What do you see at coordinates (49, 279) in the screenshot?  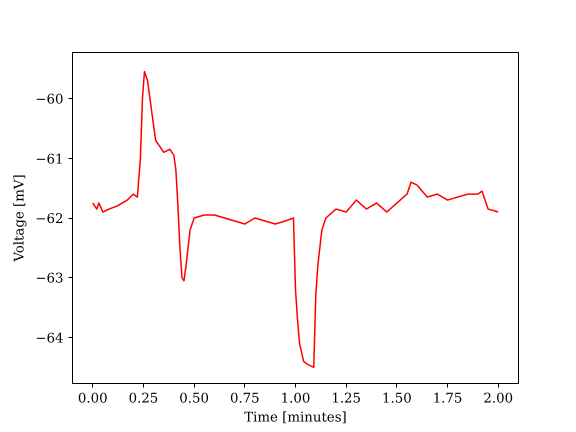 I see `y-tick-label: −63` at bounding box center [49, 279].